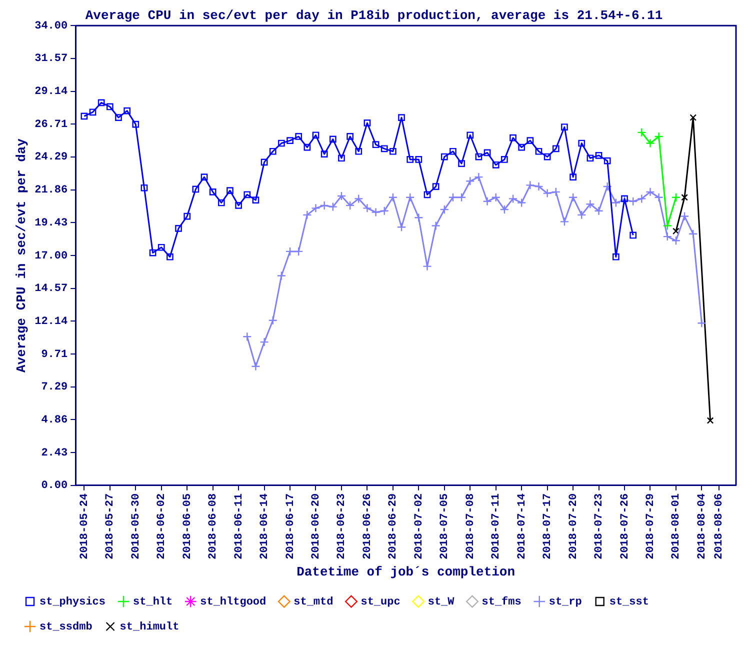 This screenshot has height=650, width=750. I want to click on legend-label: st_fms, so click(502, 601).